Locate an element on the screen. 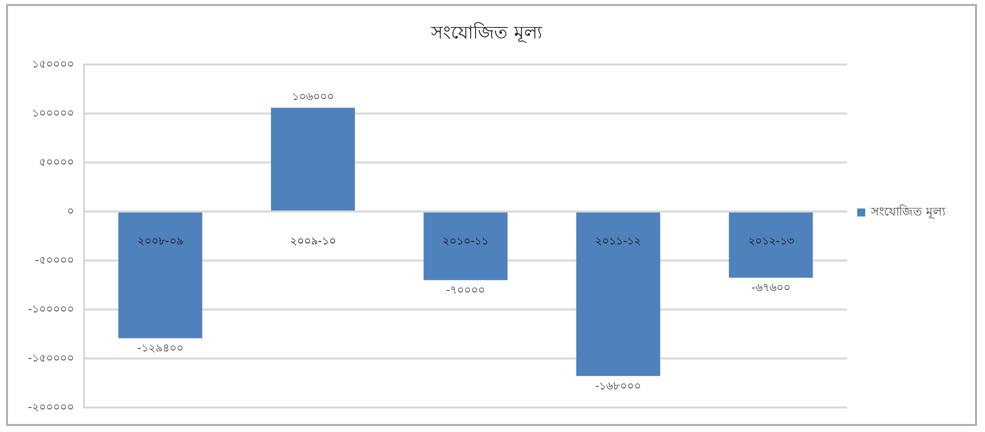 The image size is (985, 432). x-tick-label: ২০০৯-১০ is located at coordinates (313, 241).